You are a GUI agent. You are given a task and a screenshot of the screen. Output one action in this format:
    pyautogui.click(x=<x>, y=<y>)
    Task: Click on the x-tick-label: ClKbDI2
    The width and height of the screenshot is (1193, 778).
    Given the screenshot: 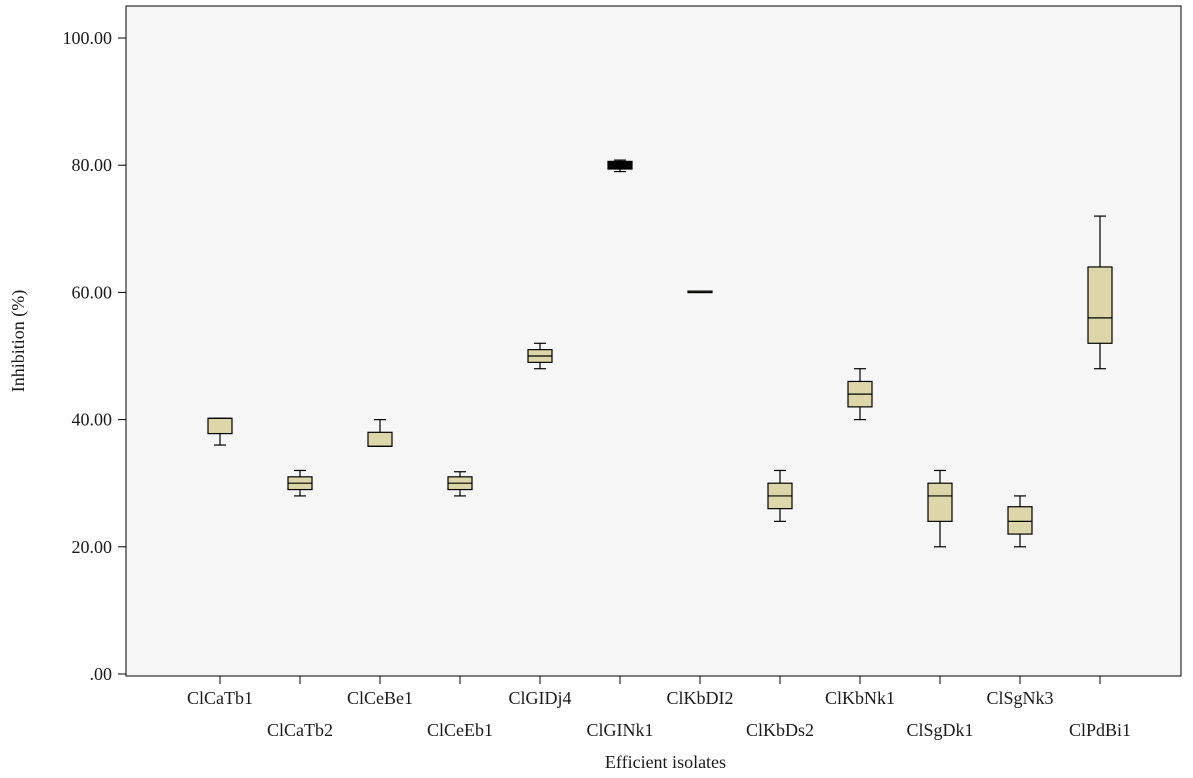 What is the action you would take?
    pyautogui.click(x=700, y=698)
    